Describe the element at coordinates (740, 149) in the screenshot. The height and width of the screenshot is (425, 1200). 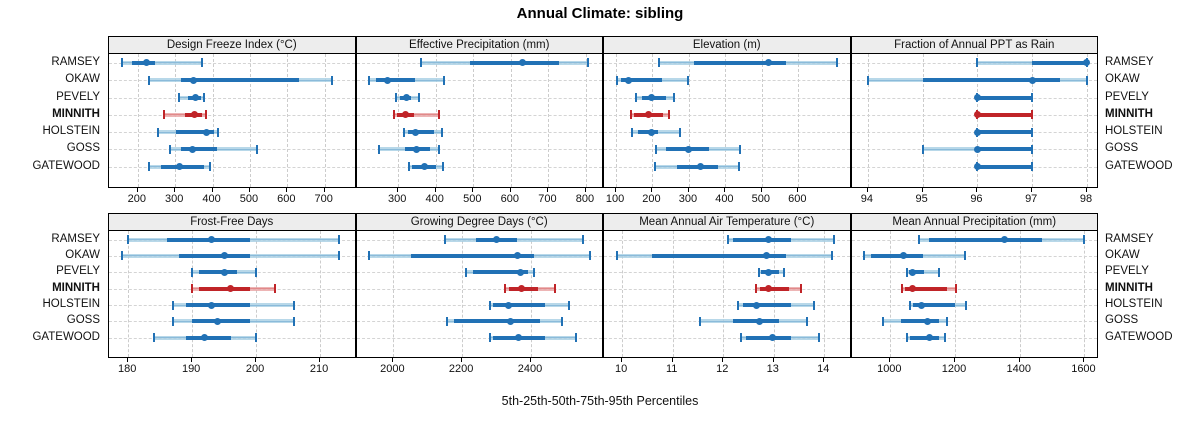
I see `whisker-cap-high-goss` at that location.